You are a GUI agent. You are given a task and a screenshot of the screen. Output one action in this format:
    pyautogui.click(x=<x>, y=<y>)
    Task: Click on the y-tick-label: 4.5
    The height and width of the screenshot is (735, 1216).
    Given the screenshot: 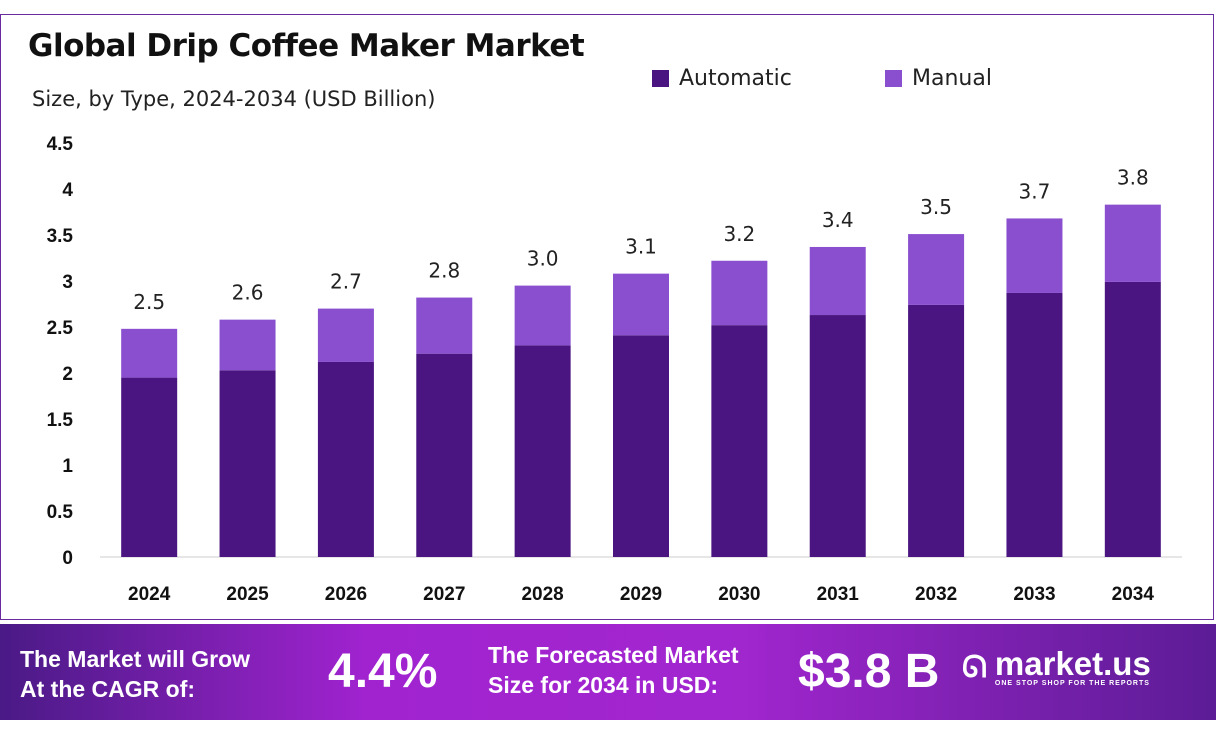 What is the action you would take?
    pyautogui.click(x=60, y=144)
    